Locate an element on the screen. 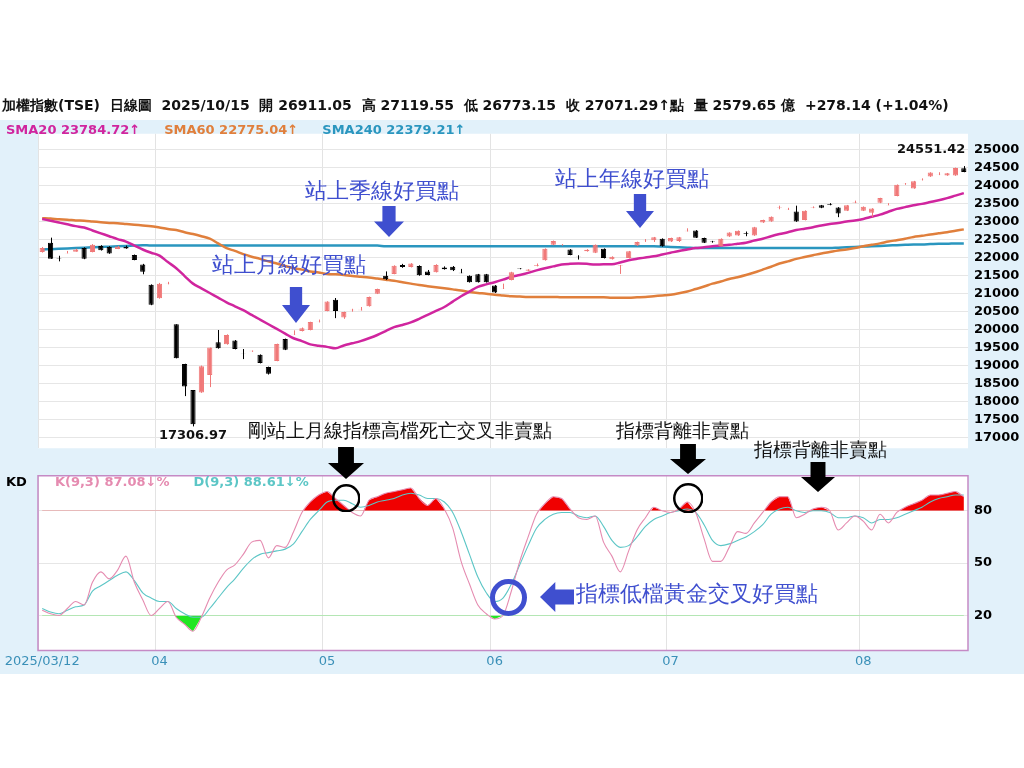  x-tick-label: 05 is located at coordinates (327, 660).